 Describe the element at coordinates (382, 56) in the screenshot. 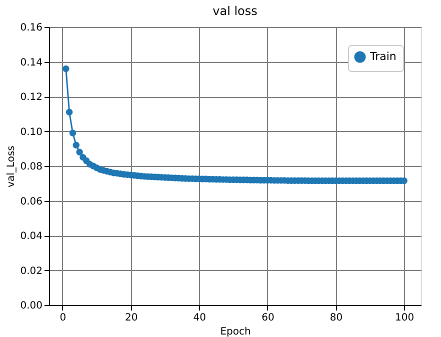

I see `legend-label: Train` at that location.